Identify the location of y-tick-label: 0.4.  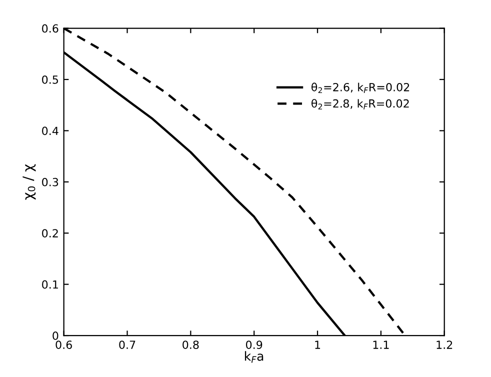
(50, 131).